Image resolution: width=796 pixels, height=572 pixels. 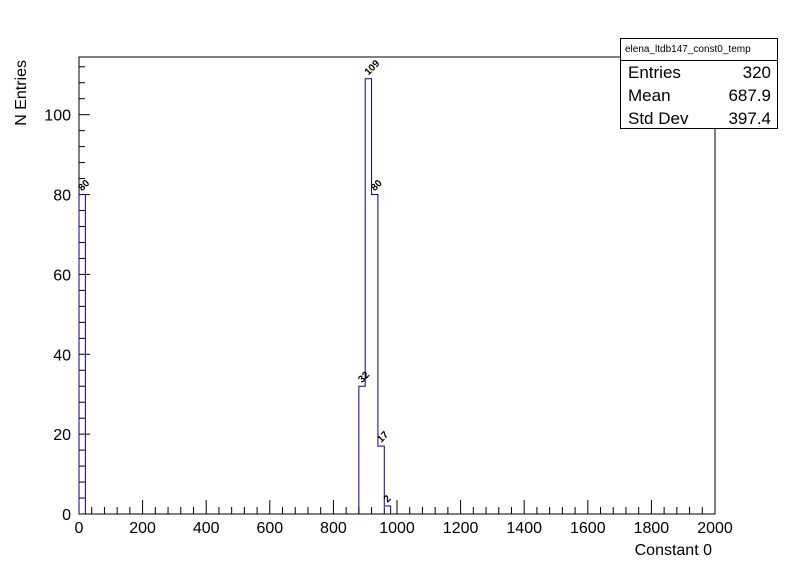 I want to click on x-axis-ticks, so click(x=397, y=507).